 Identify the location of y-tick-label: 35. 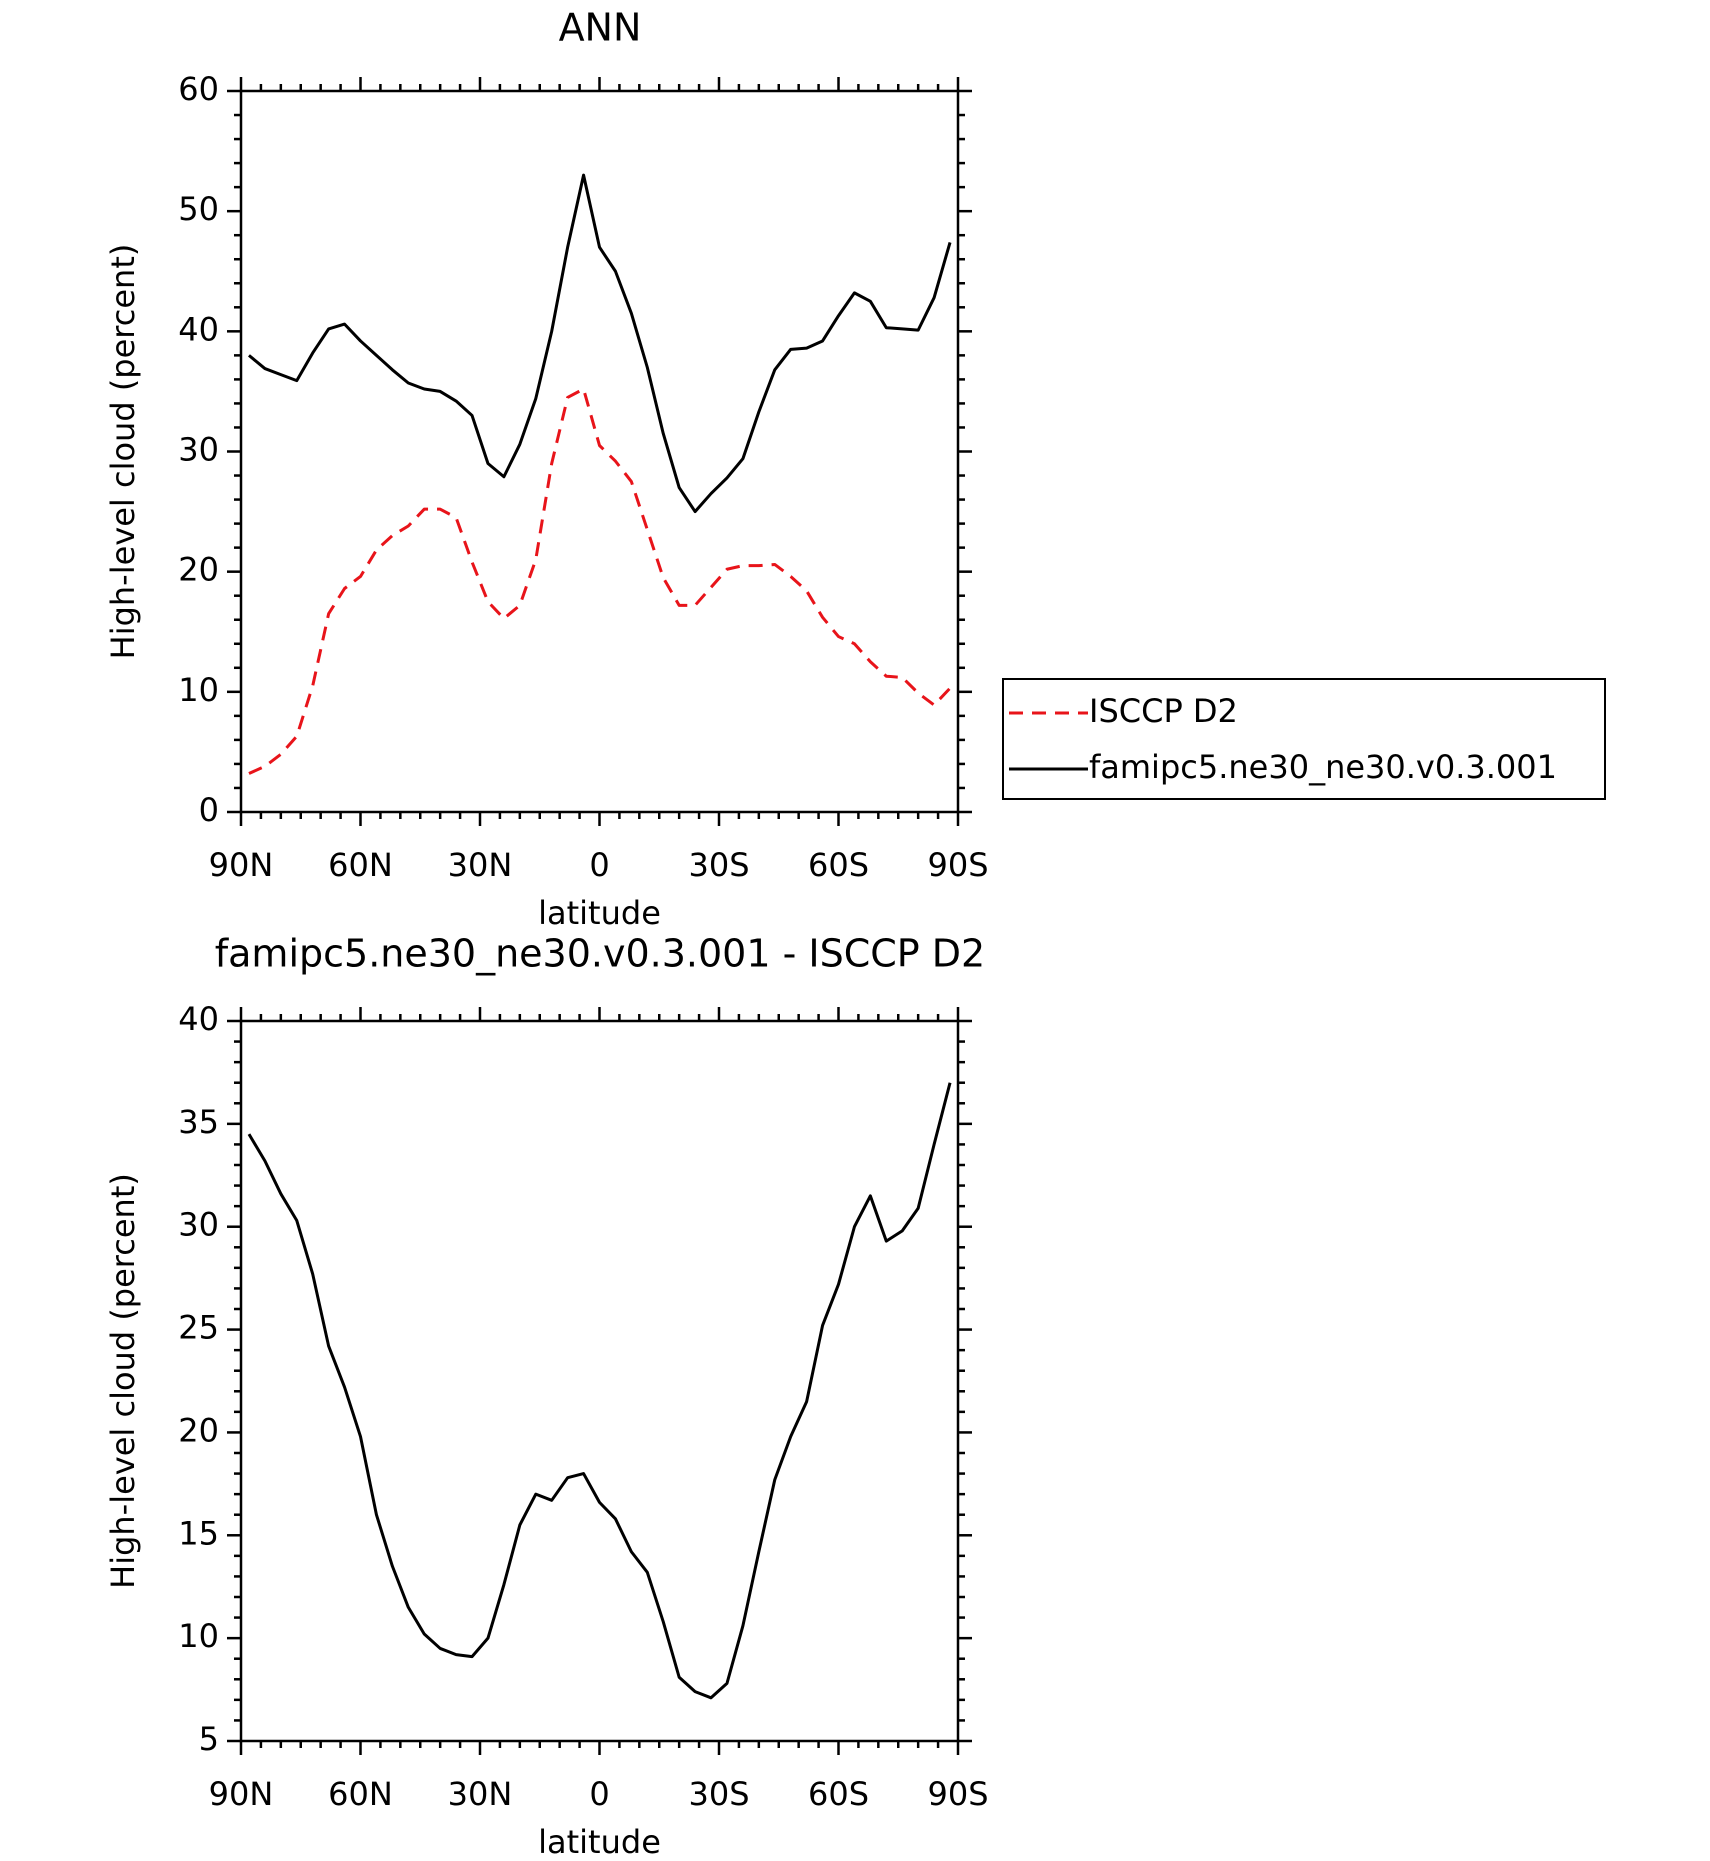
(198, 1122).